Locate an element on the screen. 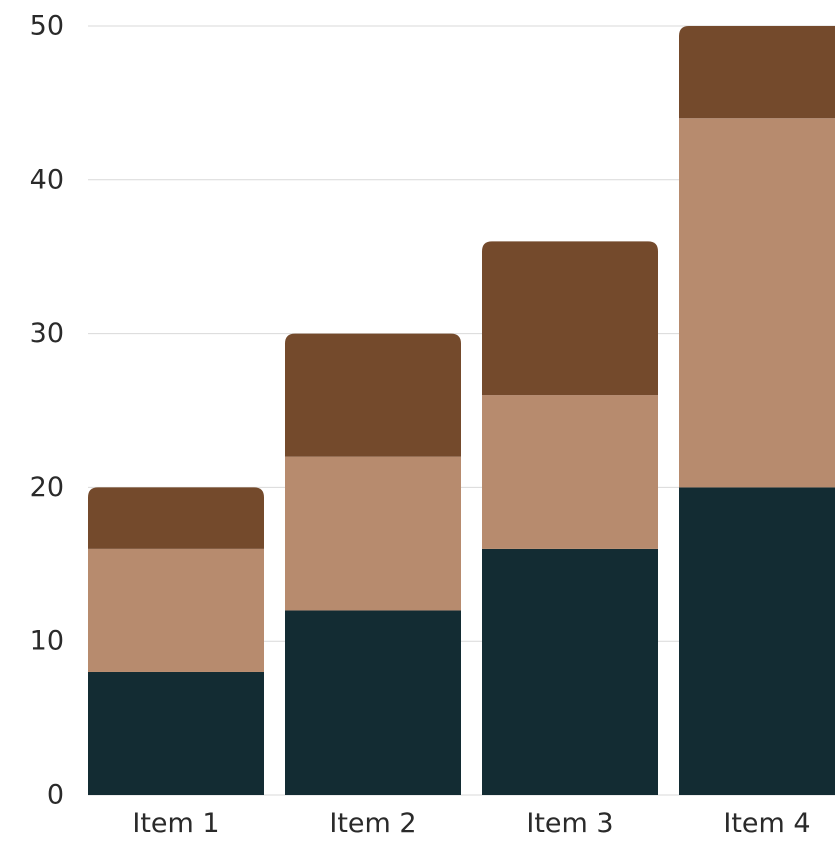 This screenshot has height=843, width=835. x-tick-label-item-1: Item 1 is located at coordinates (175, 823).